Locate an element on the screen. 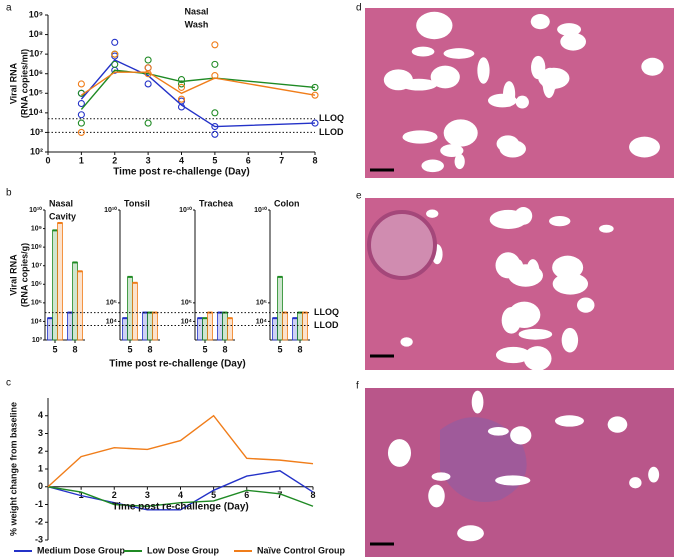 This screenshot has height=557, width=674. legend-label: Medium Dose Group is located at coordinates (81, 550).